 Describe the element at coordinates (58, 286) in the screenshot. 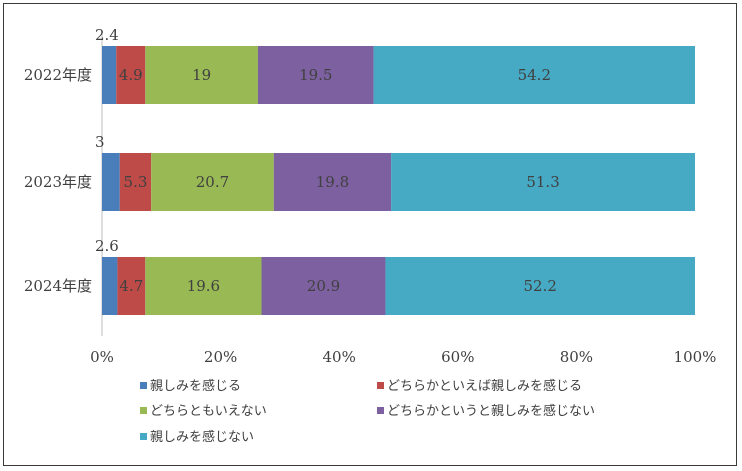

I see `category-label-3: 2024年度` at that location.